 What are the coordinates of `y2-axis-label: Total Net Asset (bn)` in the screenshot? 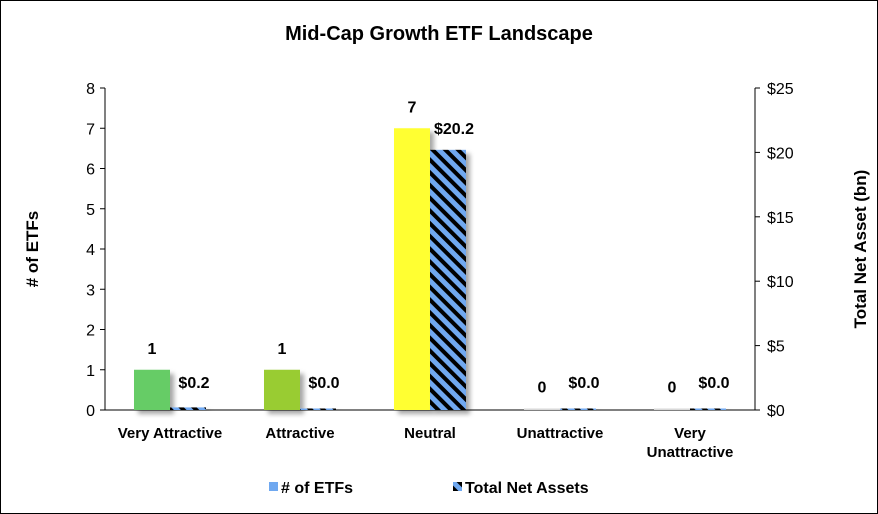 It's located at (860, 249).